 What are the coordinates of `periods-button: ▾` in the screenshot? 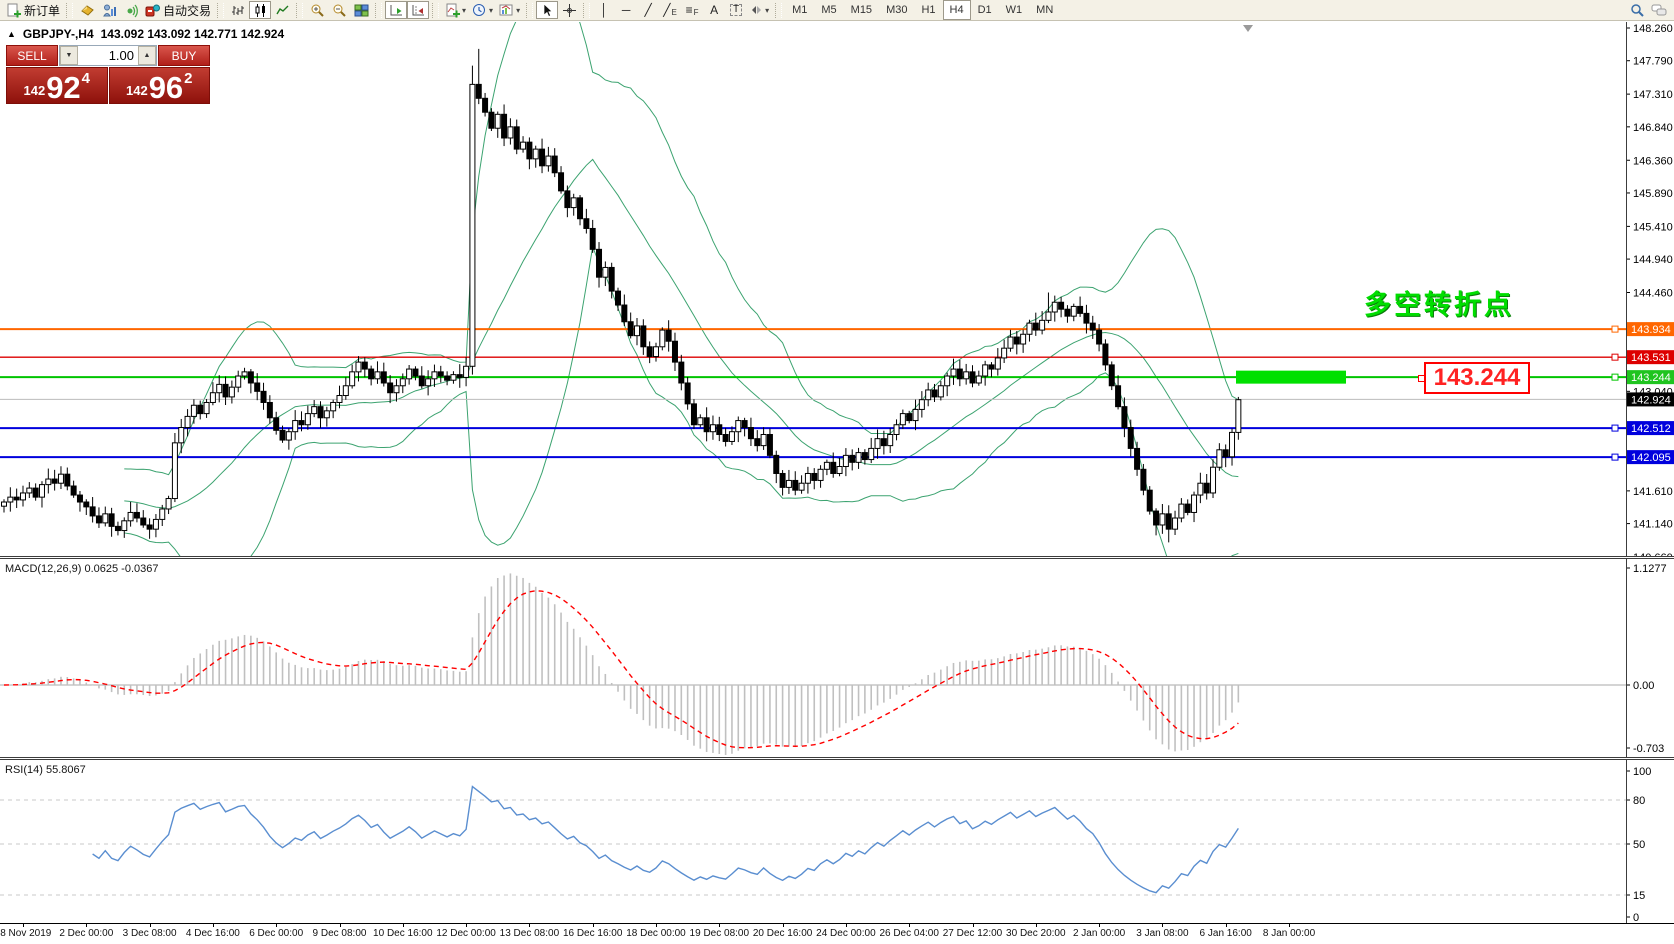 It's located at (482, 10).